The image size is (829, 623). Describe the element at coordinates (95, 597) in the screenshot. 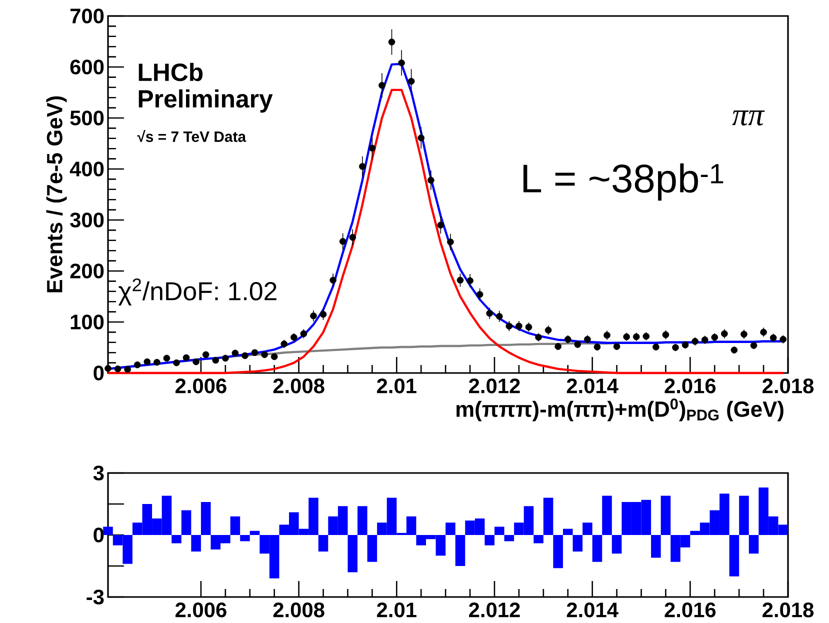

I see `y-tick-label: -3` at that location.